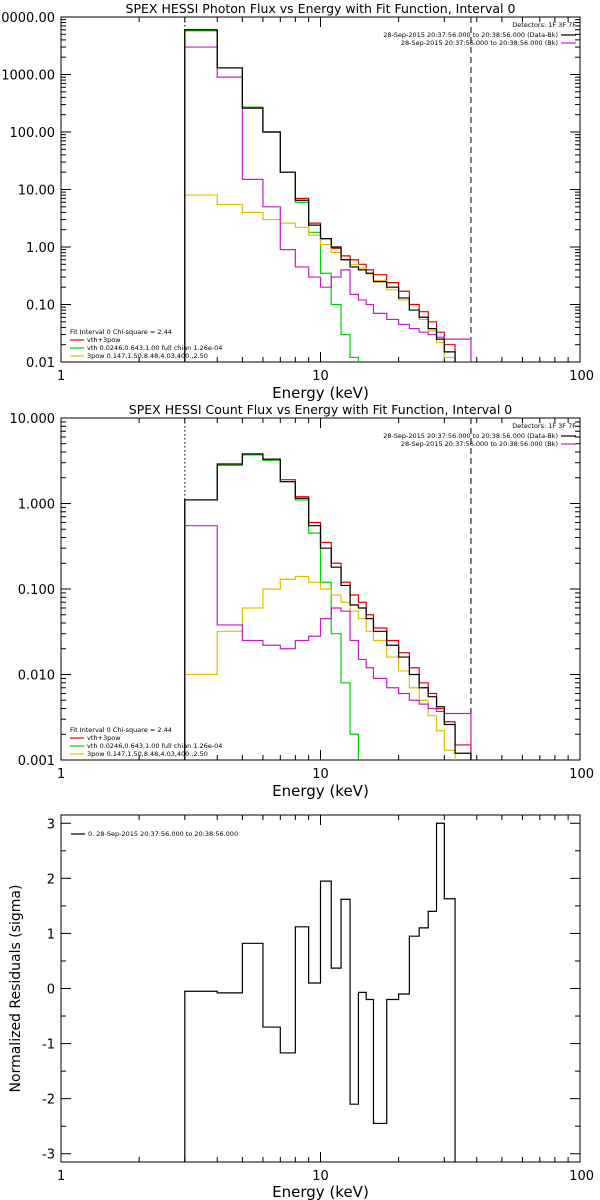 Image resolution: width=600 pixels, height=1200 pixels. What do you see at coordinates (40, 248) in the screenshot?
I see `y-tick-label: 1.00` at bounding box center [40, 248].